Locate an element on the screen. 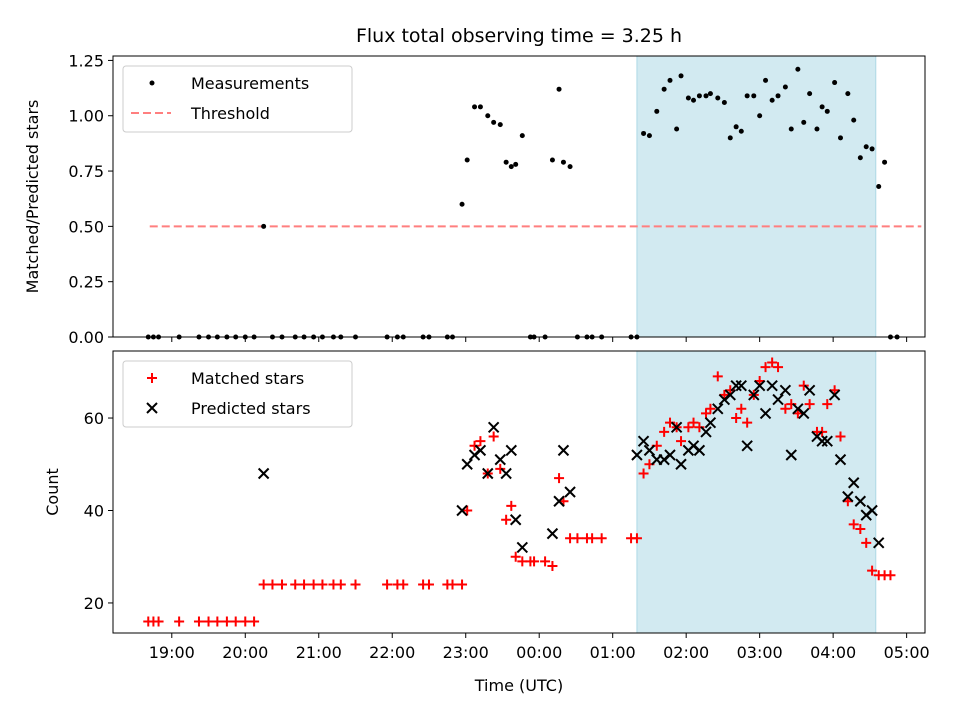 The height and width of the screenshot is (720, 960). chart-title: Flux total observing time = 3.25 h is located at coordinates (519, 36).